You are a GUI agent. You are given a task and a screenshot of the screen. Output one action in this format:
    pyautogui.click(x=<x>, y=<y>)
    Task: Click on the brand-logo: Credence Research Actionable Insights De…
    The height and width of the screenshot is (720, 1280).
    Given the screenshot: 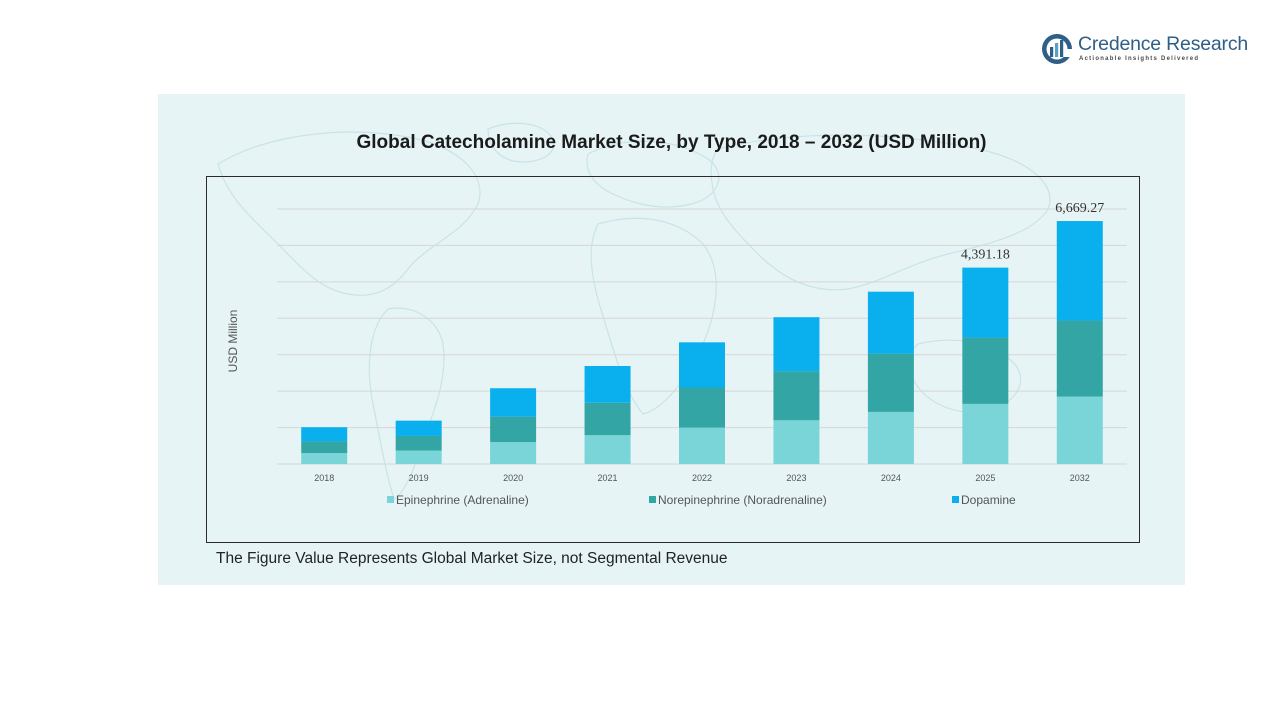 What is the action you would take?
    pyautogui.click(x=1147, y=50)
    